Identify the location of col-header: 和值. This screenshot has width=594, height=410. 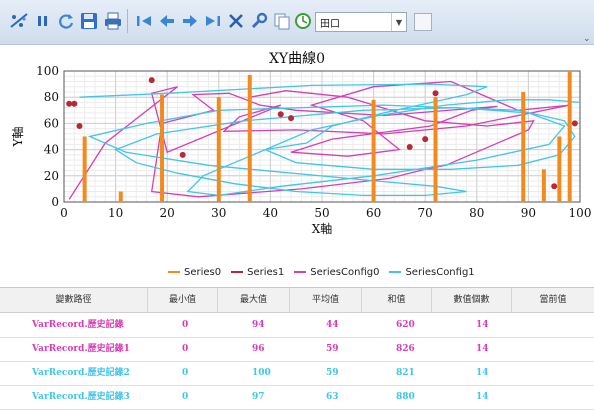
(397, 300).